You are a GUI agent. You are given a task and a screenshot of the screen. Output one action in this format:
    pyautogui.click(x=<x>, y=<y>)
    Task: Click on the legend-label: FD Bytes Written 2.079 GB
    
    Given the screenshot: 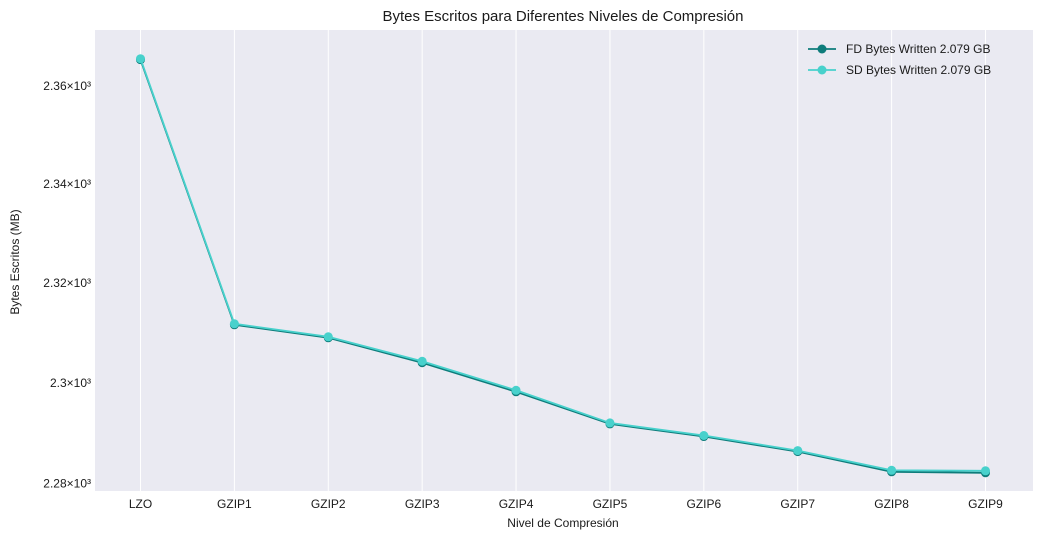 What is the action you would take?
    pyautogui.click(x=918, y=49)
    